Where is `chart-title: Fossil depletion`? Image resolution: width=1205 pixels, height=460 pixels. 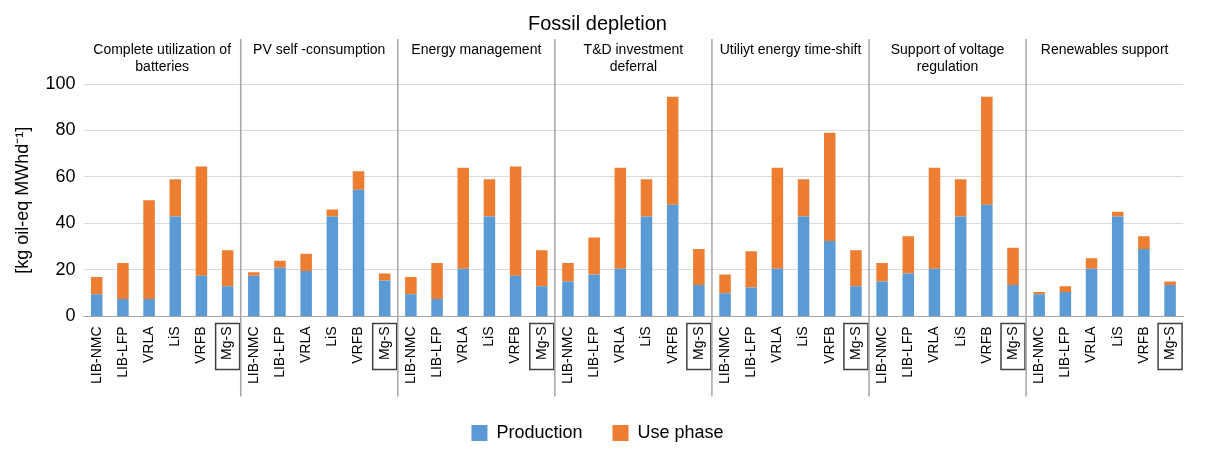
chart-title: Fossil depletion is located at coordinates (597, 22).